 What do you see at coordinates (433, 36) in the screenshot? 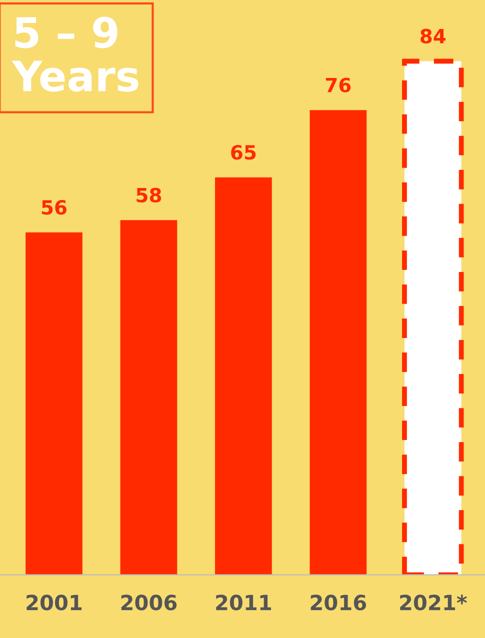
I see `data-label: 84` at bounding box center [433, 36].